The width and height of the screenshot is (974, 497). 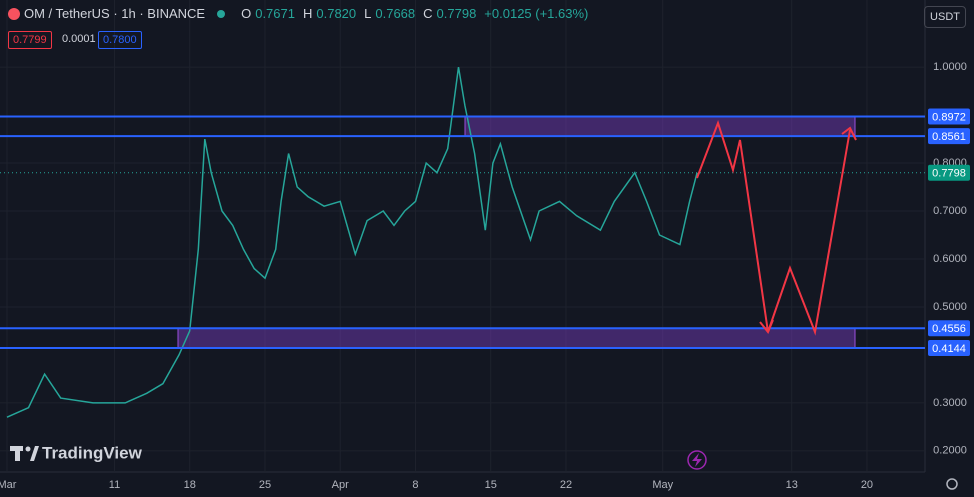 What do you see at coordinates (491, 485) in the screenshot?
I see `x-tick-label: 15` at bounding box center [491, 485].